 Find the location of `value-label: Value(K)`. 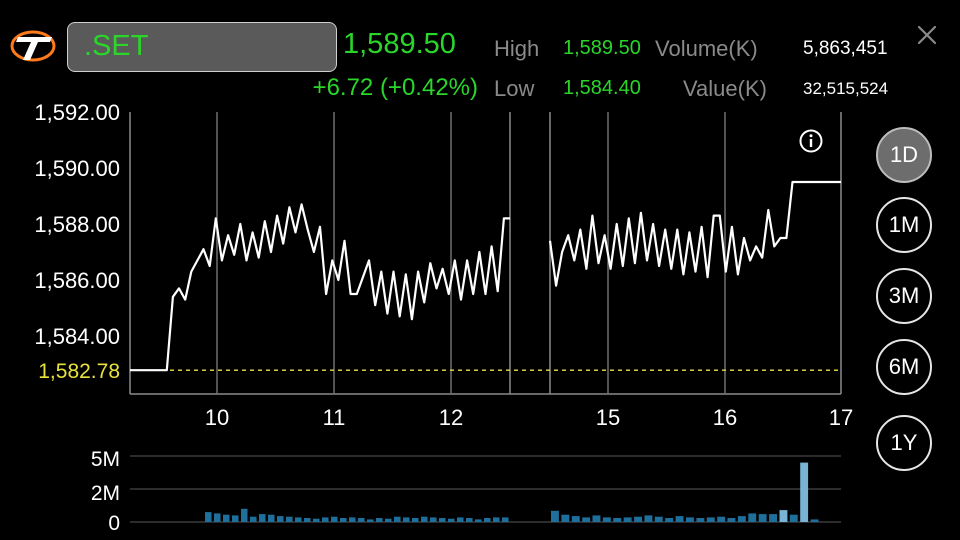

value-label: Value(K) is located at coordinates (725, 88).